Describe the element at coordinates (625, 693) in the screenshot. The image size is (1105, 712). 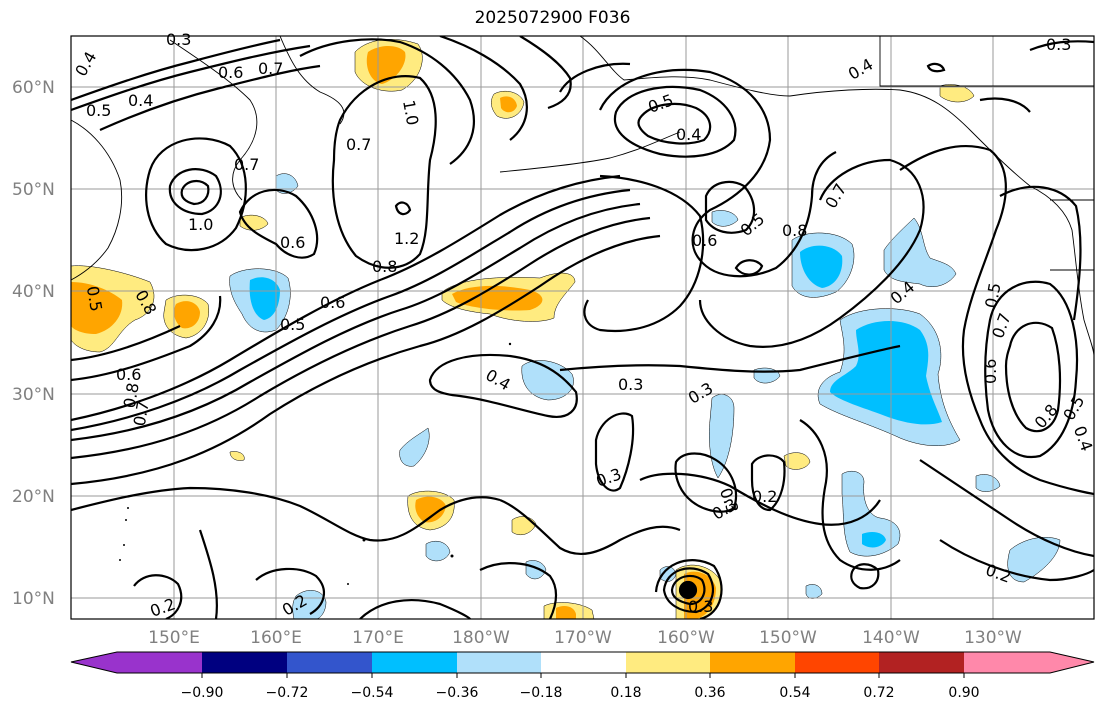
I see `colorbar-tick-label: 0.18` at that location.